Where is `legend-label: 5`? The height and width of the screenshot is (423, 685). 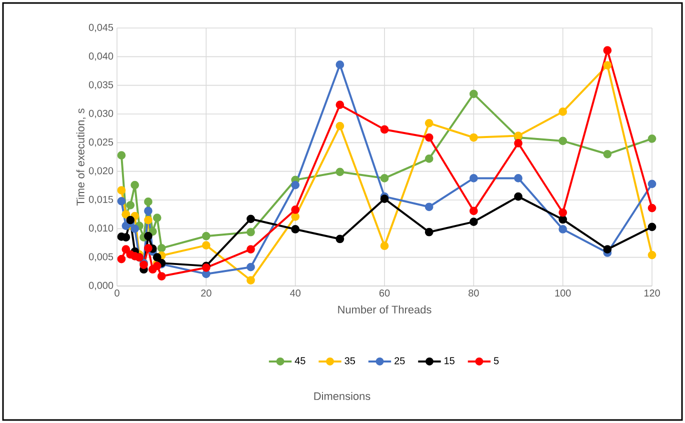
legend-label: 5 is located at coordinates (496, 360).